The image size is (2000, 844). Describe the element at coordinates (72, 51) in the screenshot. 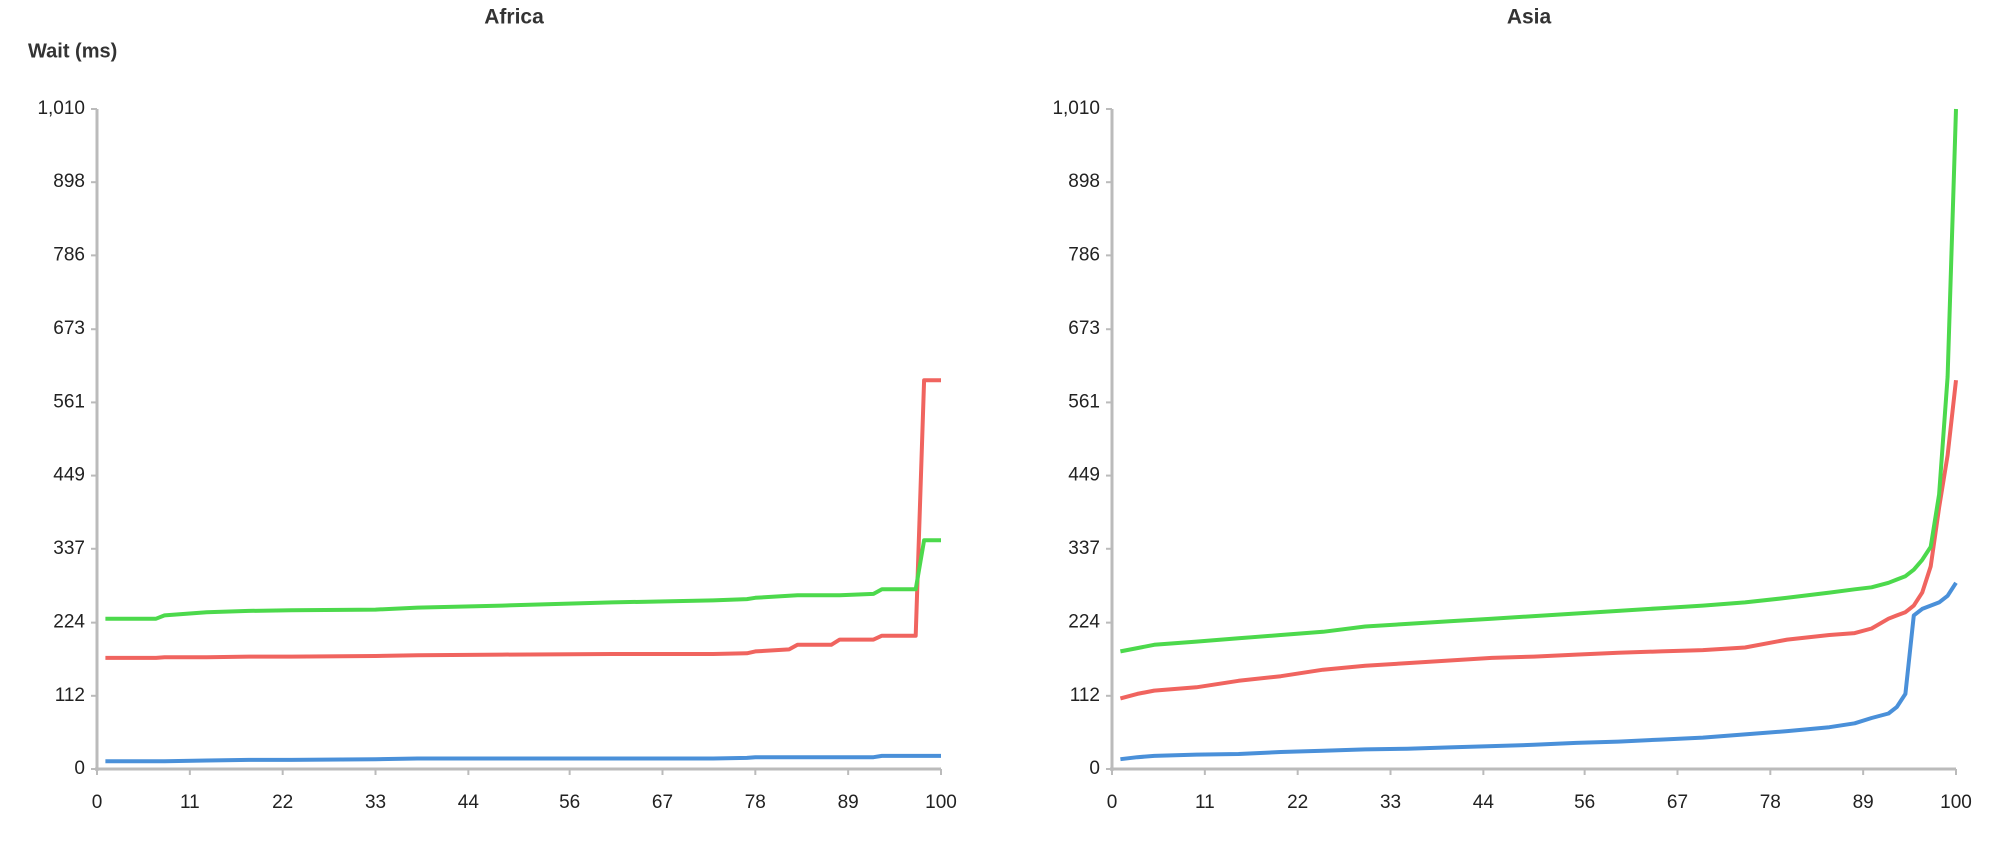

I see `y-axis-title: Wait (ms)` at that location.